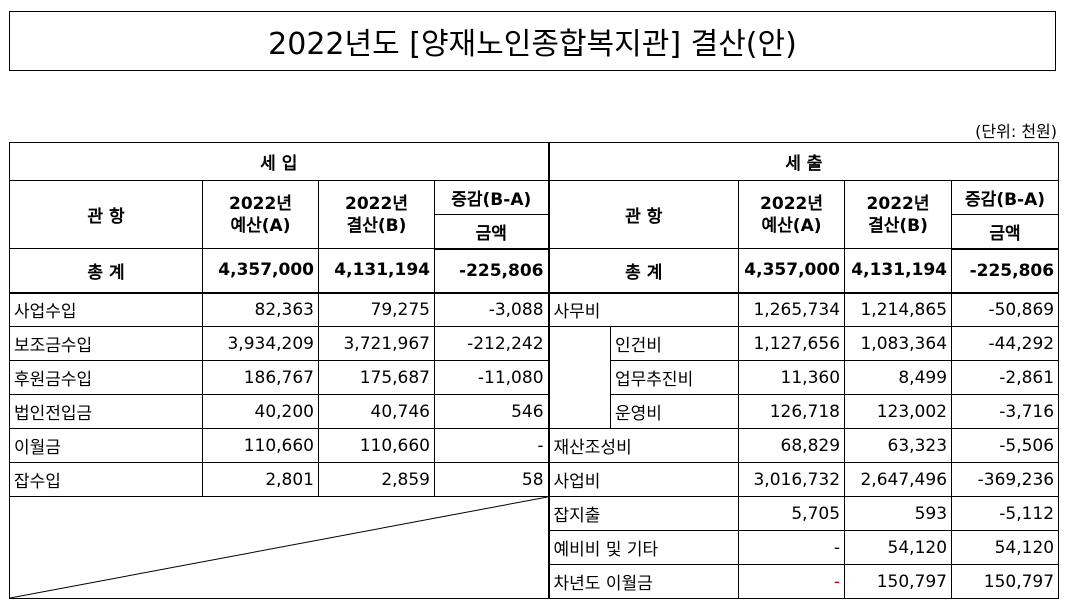 This screenshot has width=1067, height=613. Describe the element at coordinates (792, 513) in the screenshot. I see `expense-item-budget: 5,705` at that location.